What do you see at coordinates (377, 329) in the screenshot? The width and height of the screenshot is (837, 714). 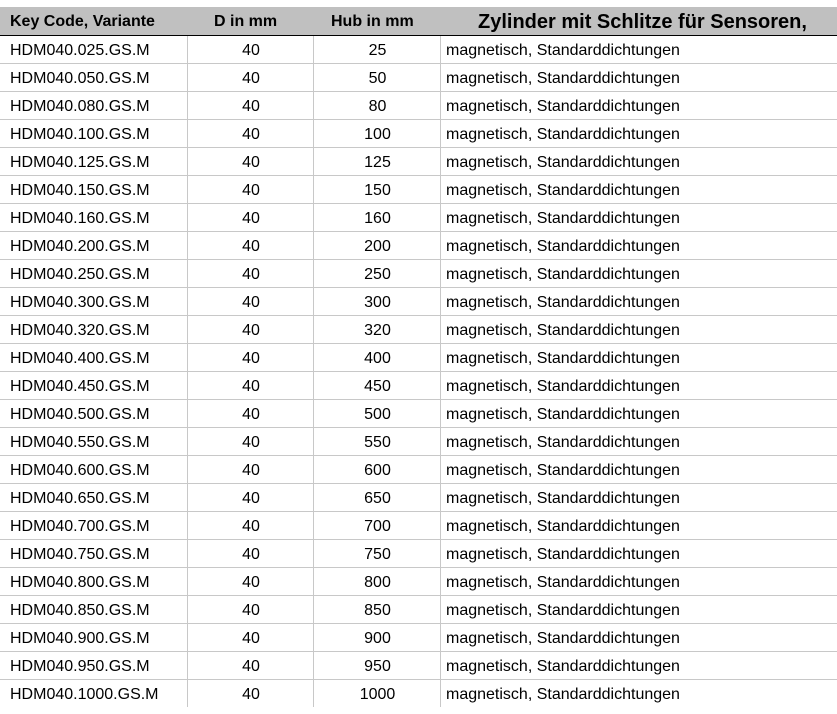 I see `cell-hub: 320` at bounding box center [377, 329].